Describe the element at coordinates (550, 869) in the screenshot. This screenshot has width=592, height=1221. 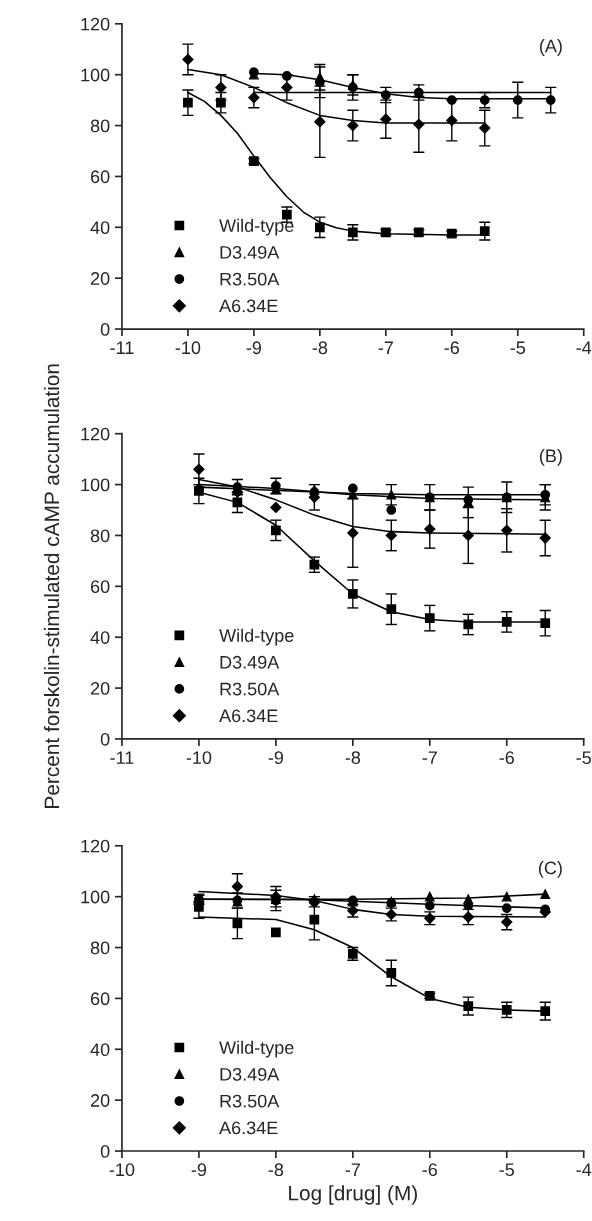
I see `annotation: (C)` at that location.